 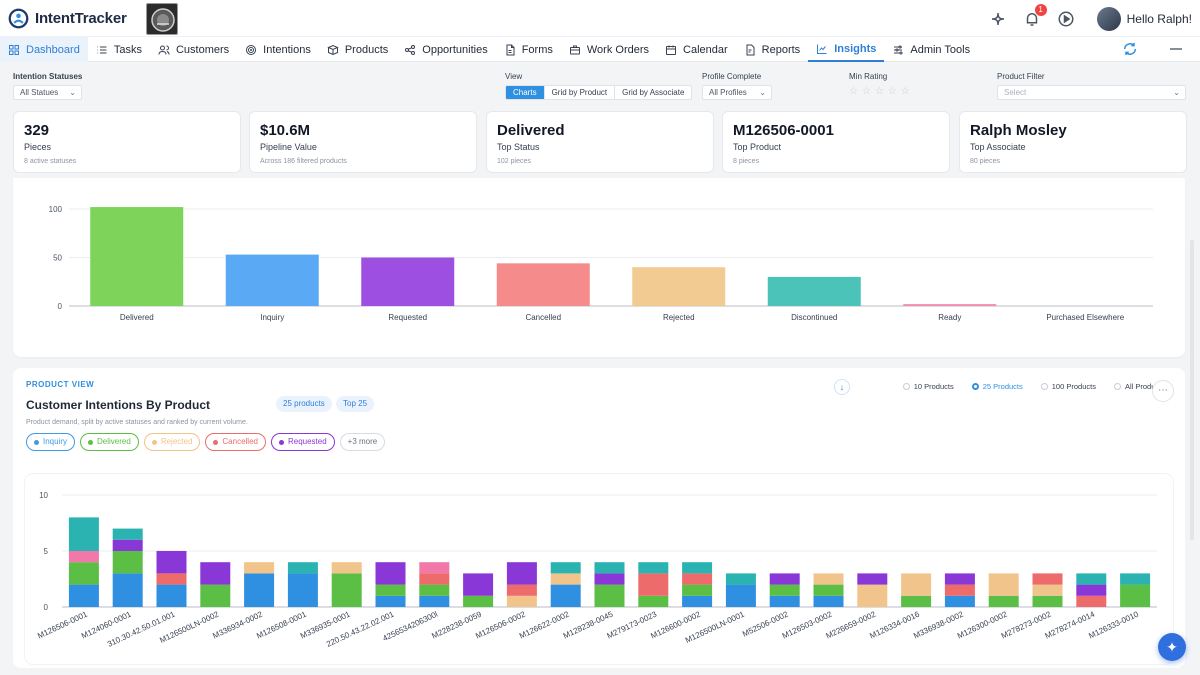 What do you see at coordinates (1176, 49) in the screenshot?
I see `menu-collapse-icon` at bounding box center [1176, 49].